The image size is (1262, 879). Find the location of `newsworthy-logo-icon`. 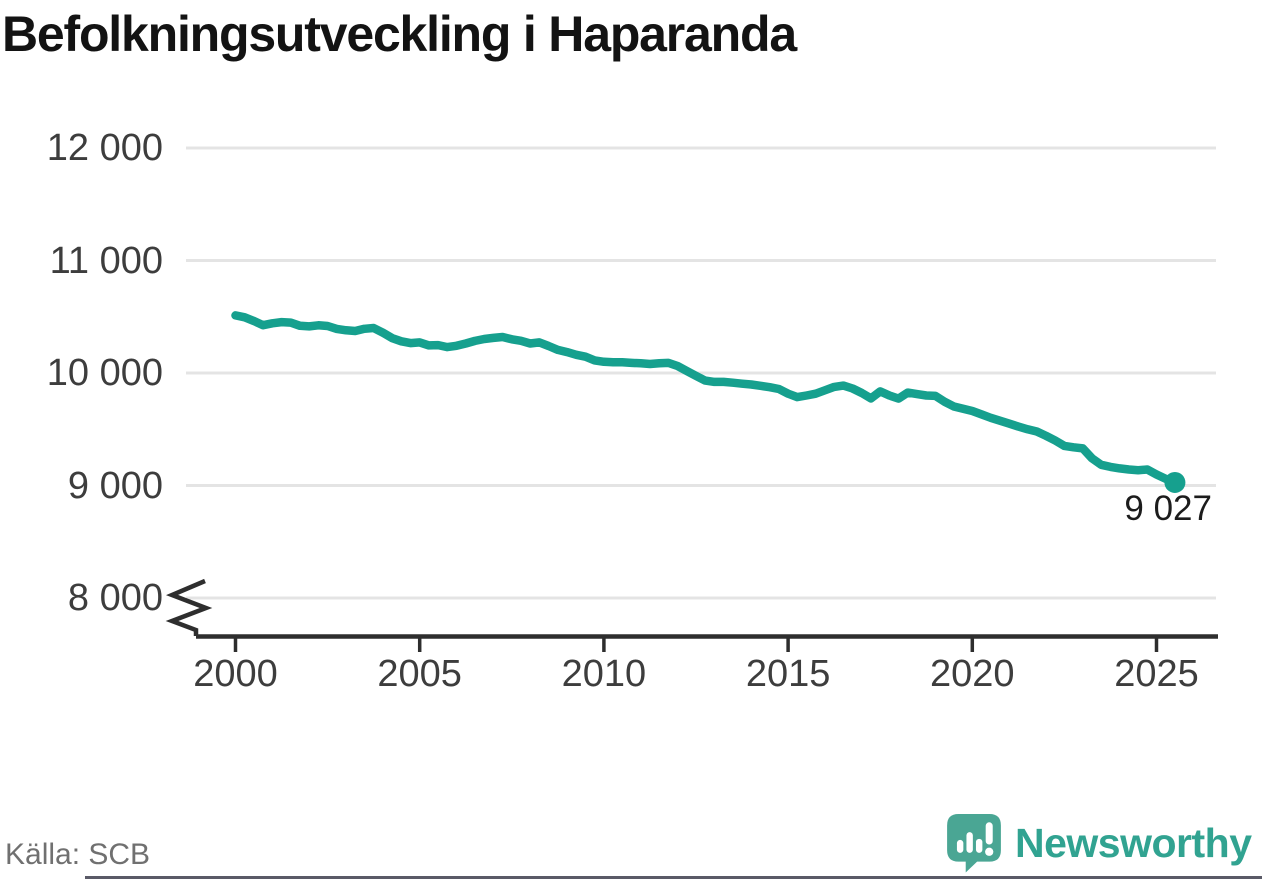

newsworthy-logo-icon is located at coordinates (974, 843).